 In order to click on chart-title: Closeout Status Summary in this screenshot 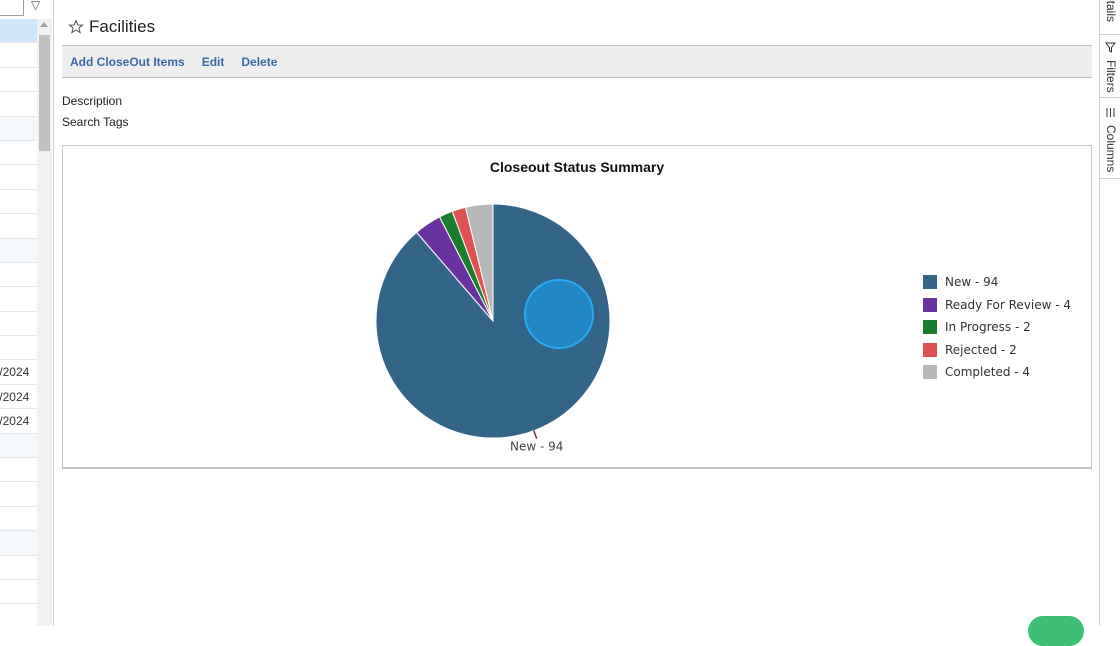, I will do `click(577, 167)`.